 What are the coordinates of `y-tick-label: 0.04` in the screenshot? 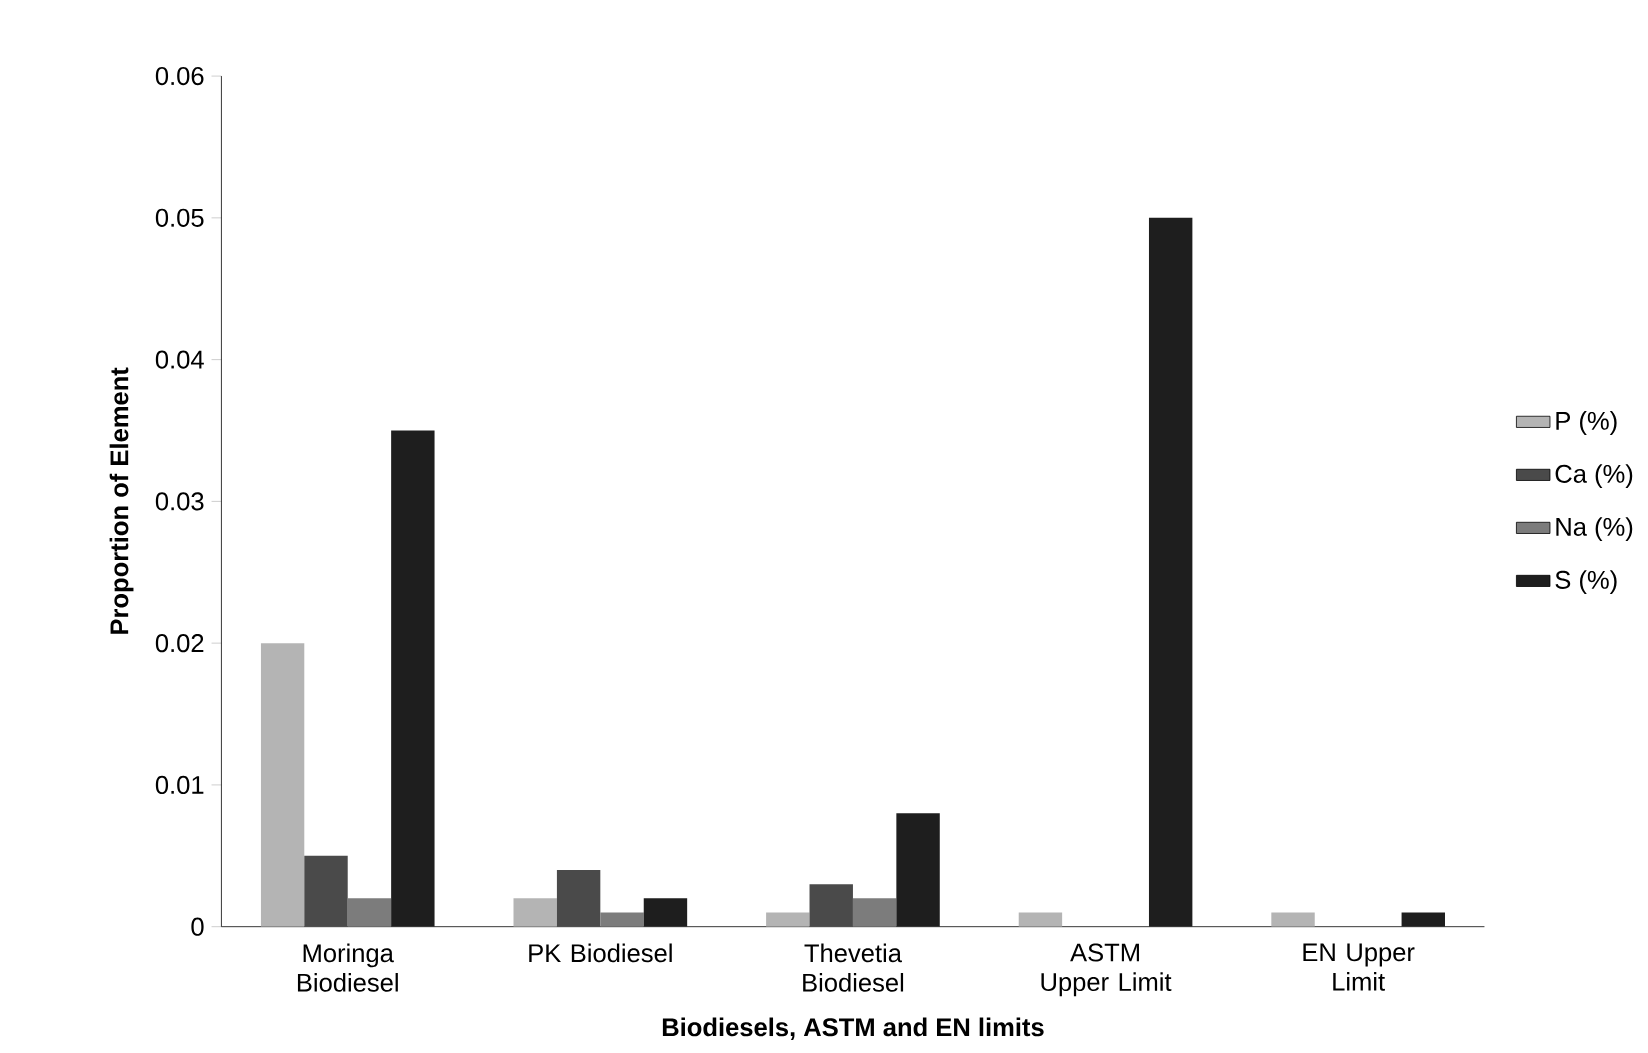 It's located at (179, 359).